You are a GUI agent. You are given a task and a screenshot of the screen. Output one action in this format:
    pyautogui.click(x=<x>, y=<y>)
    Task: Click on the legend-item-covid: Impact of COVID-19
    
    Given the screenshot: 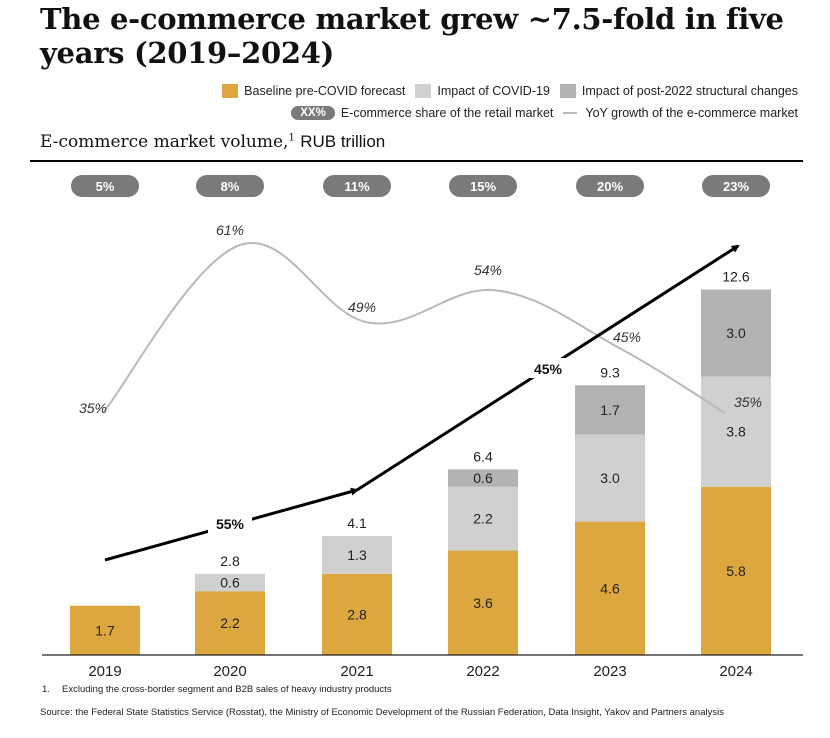 What is the action you would take?
    pyautogui.click(x=482, y=91)
    